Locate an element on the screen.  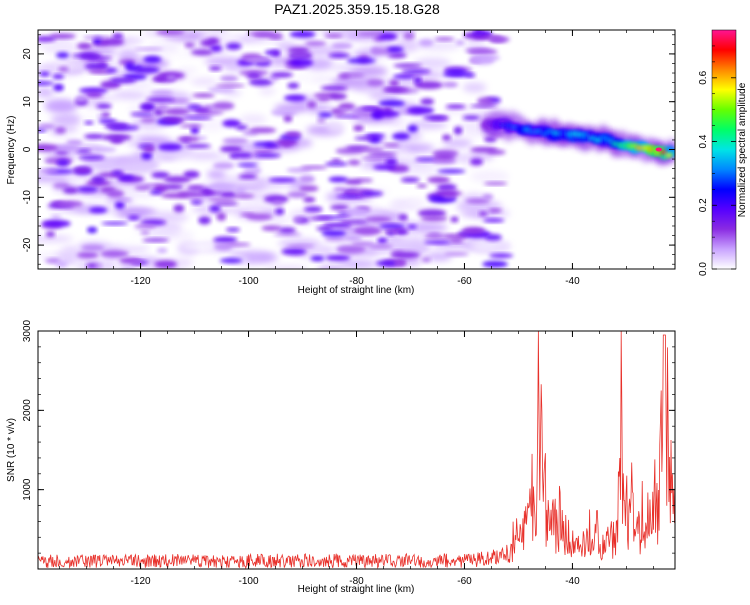
x-tick-label: -100 is located at coordinates (249, 281).